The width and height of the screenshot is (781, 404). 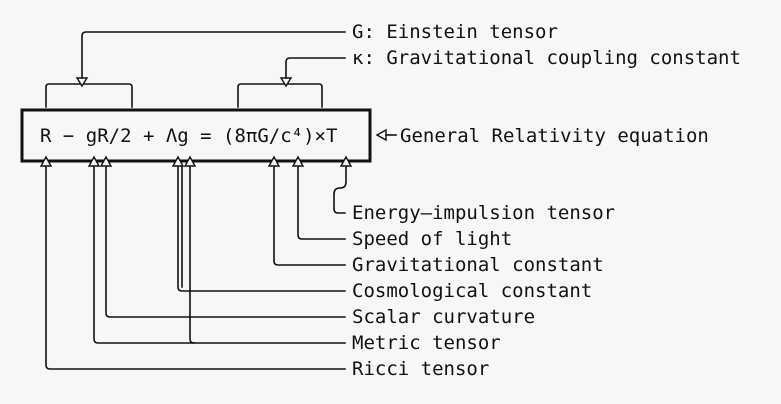 What do you see at coordinates (455, 32) in the screenshot?
I see `einstein-tensor-label: G: Einstein tensor` at bounding box center [455, 32].